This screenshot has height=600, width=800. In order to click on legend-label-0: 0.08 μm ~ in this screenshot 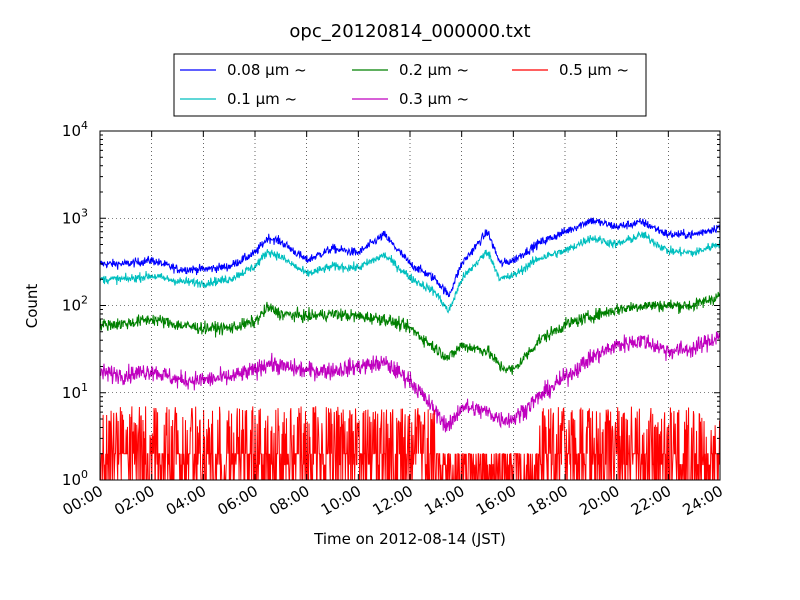, I will do `click(267, 70)`.